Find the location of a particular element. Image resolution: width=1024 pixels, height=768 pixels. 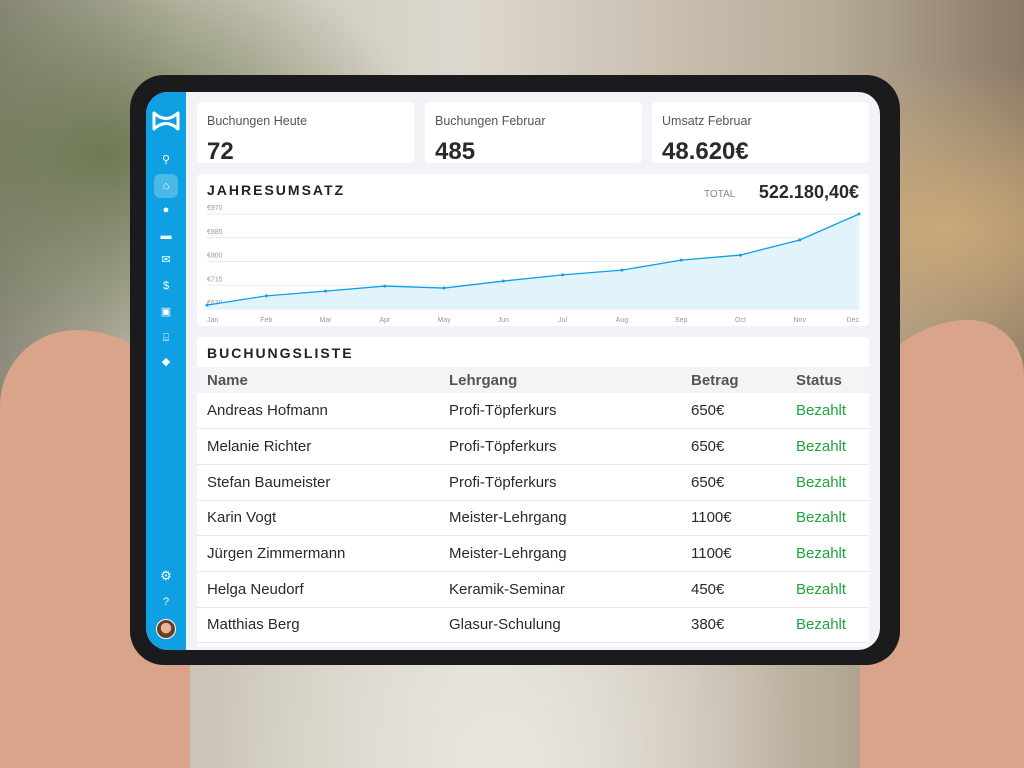

invoice-icon: $ is located at coordinates (166, 286).